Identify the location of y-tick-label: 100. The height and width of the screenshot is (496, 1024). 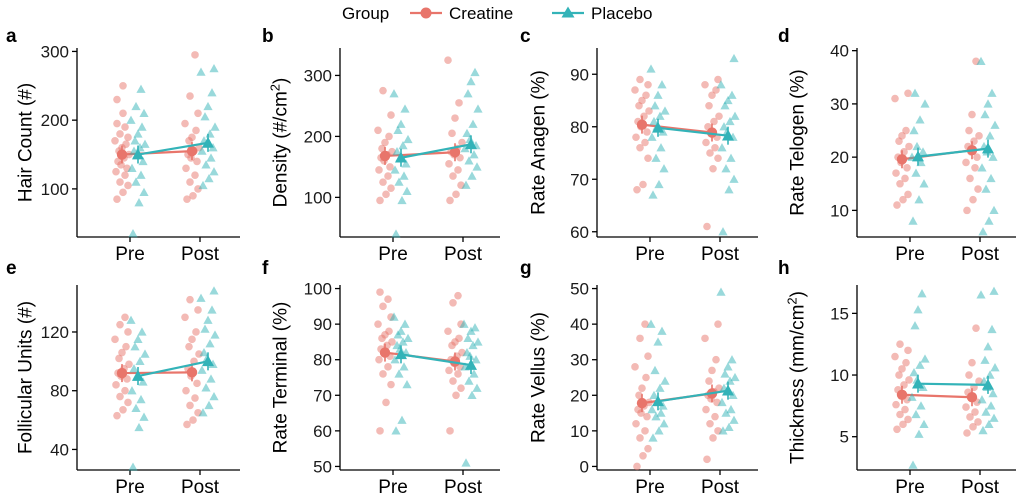
(55, 189).